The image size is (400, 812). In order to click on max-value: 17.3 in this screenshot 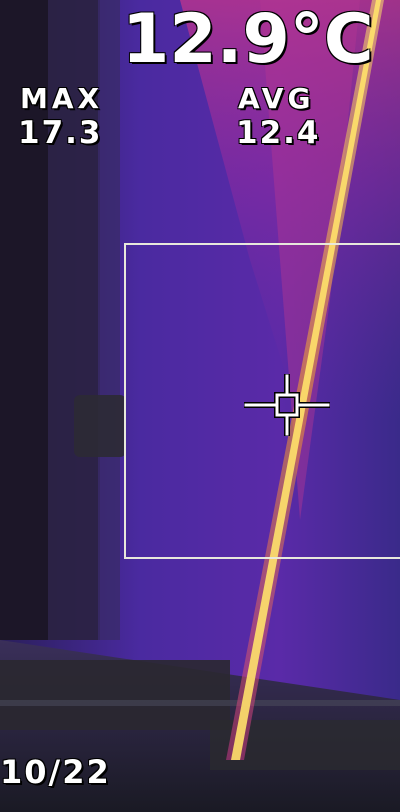, I will do `click(60, 133)`.